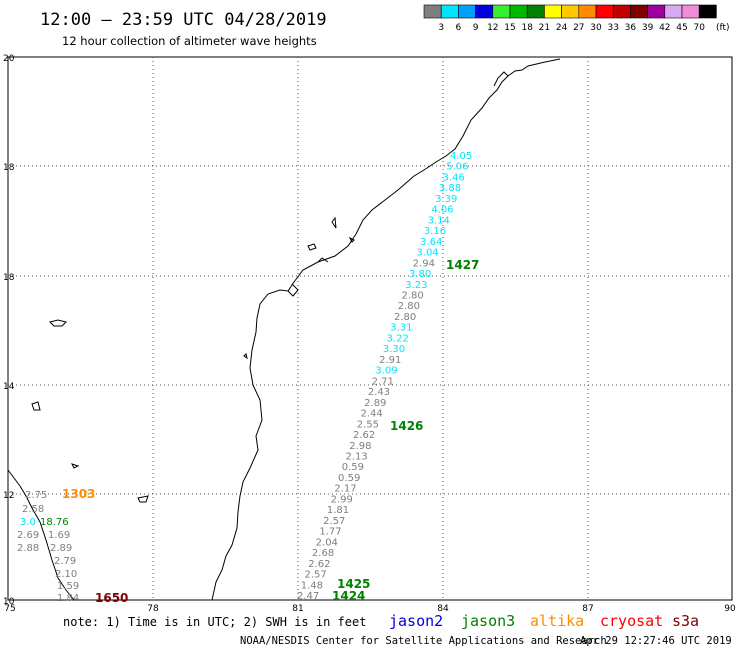 The width and height of the screenshot is (740, 650). Describe the element at coordinates (442, 210) in the screenshot. I see `swh-value: 4.06` at that location.